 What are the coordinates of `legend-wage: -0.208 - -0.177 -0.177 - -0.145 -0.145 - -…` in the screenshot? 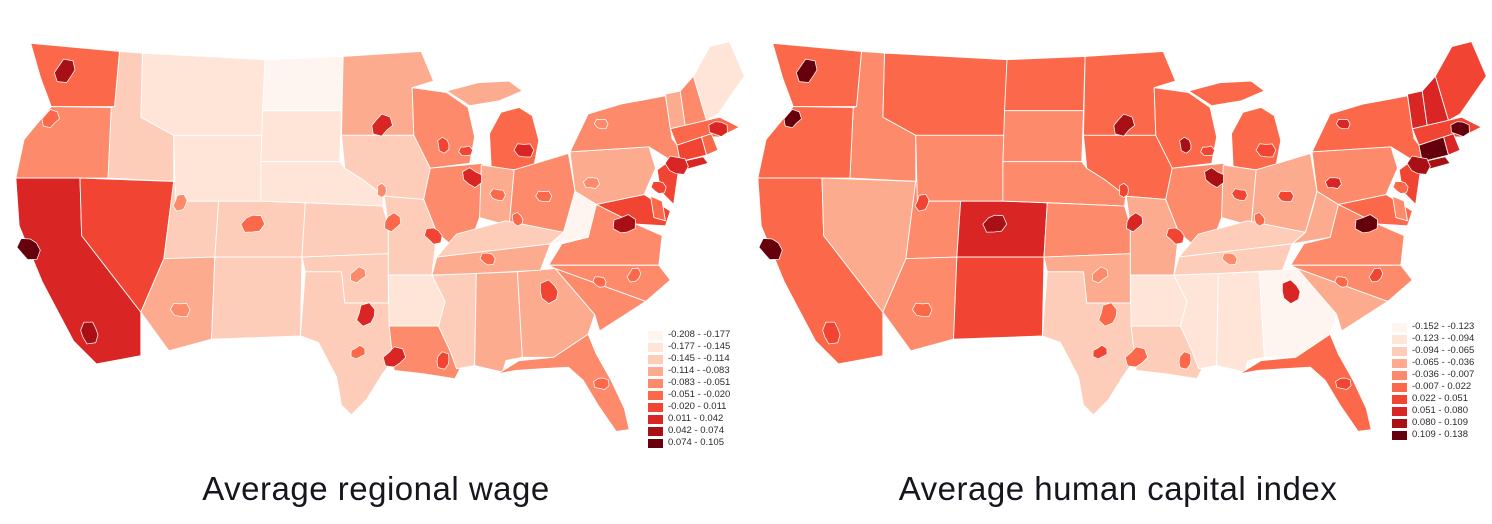 It's located at (707, 389).